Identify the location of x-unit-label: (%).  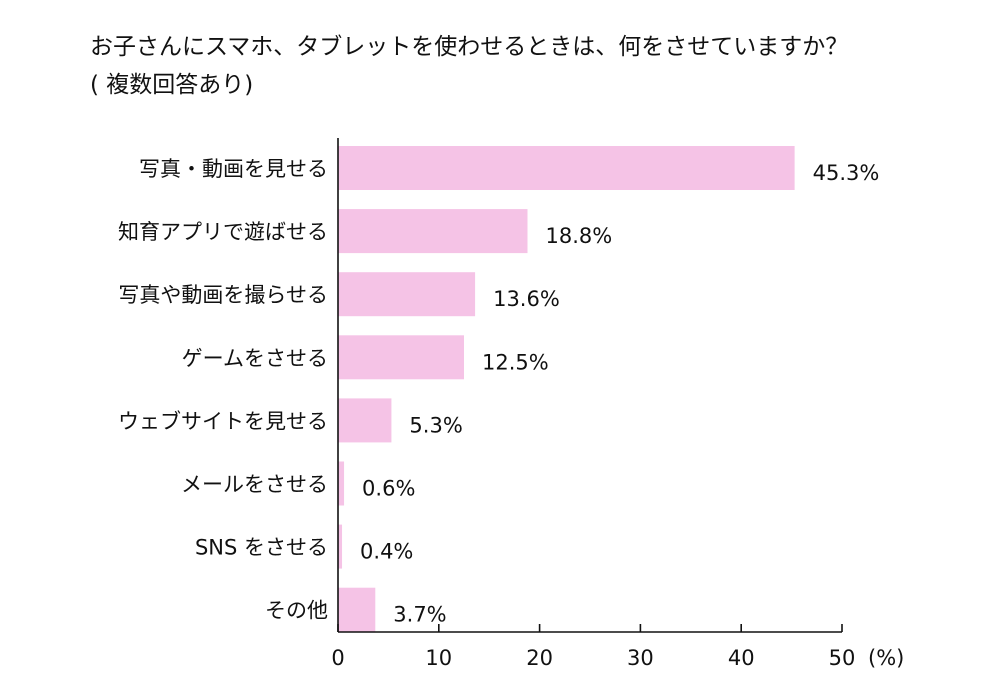
(886, 658).